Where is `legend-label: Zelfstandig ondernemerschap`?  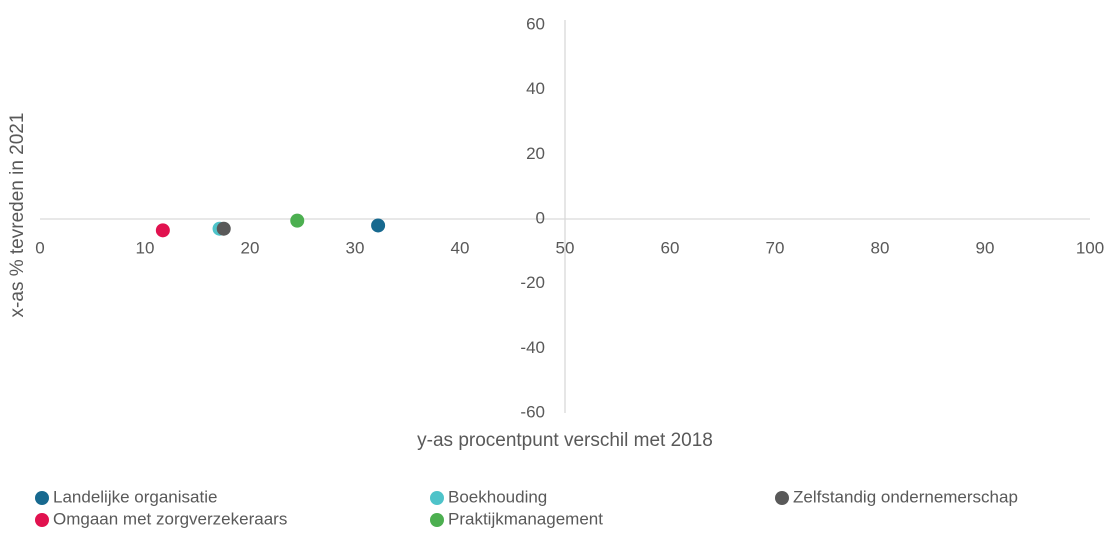
legend-label: Zelfstandig ondernemerschap is located at coordinates (905, 496).